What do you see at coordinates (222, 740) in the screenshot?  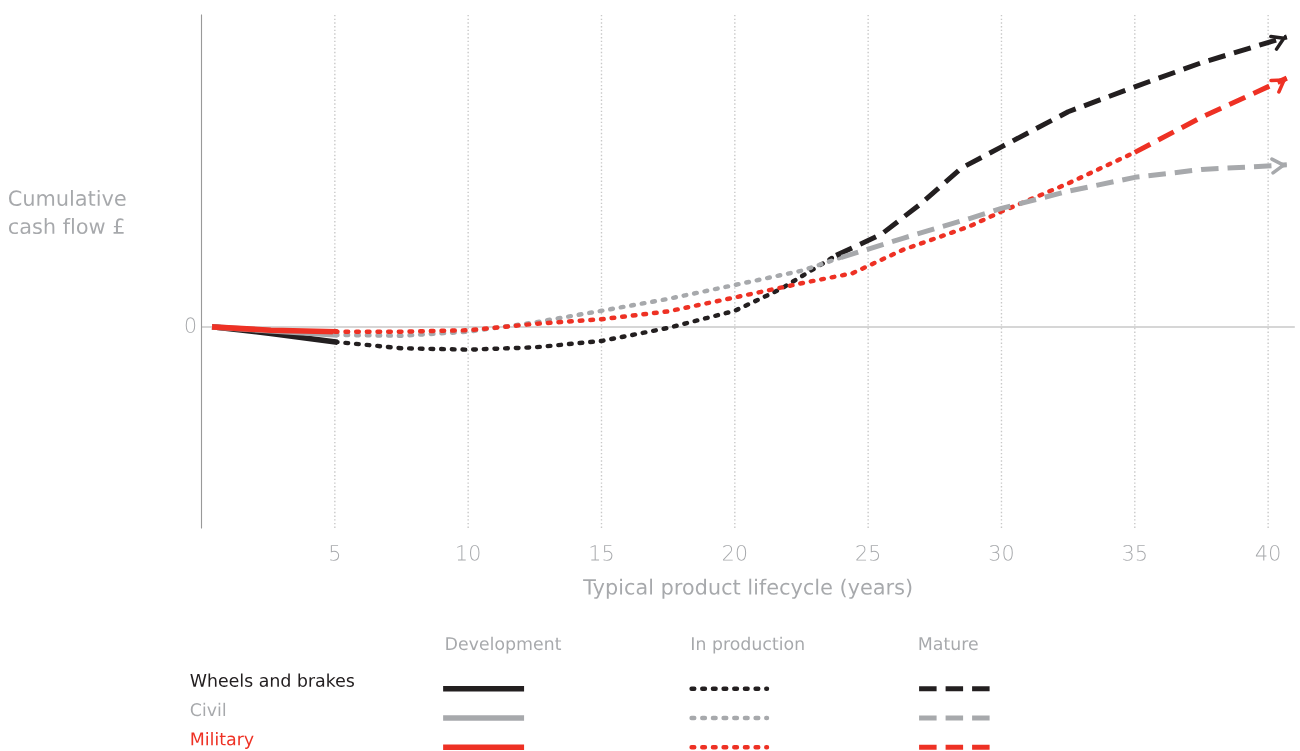 I see `text: Military` at bounding box center [222, 740].